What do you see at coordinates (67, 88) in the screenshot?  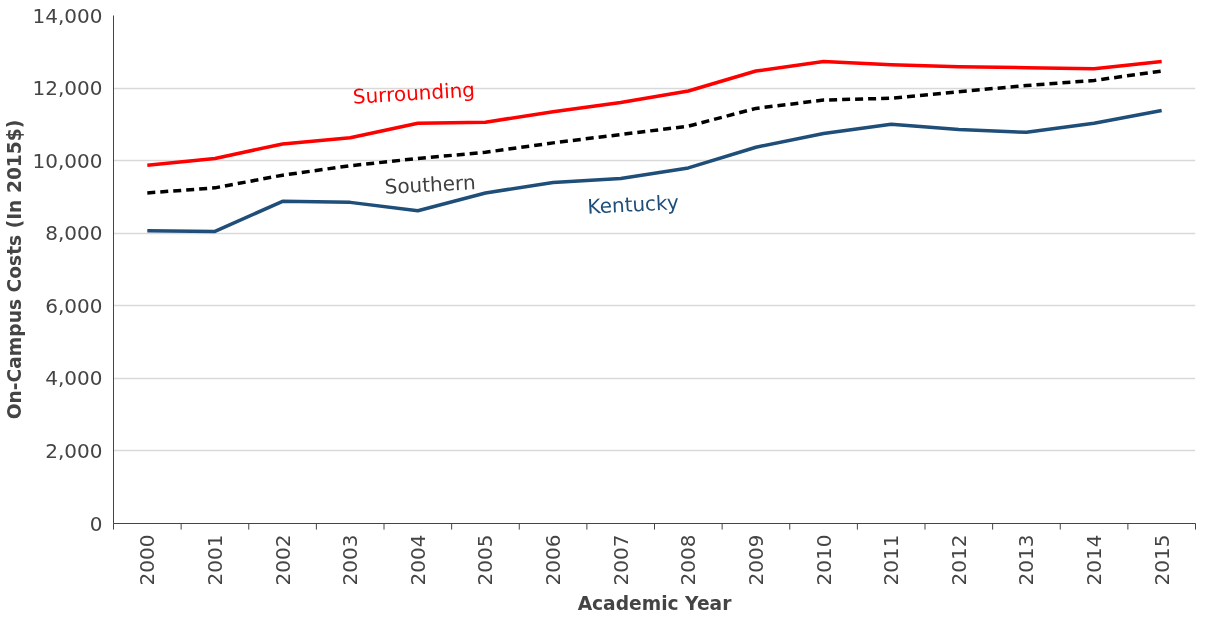 I see `y-tick-label: 12,000` at bounding box center [67, 88].